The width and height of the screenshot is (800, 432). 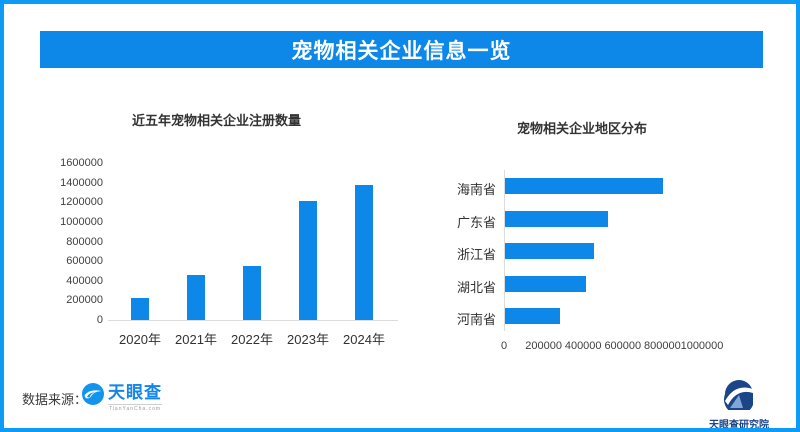 I want to click on institute-logo-block: 天眼查研究院, so click(x=739, y=405).